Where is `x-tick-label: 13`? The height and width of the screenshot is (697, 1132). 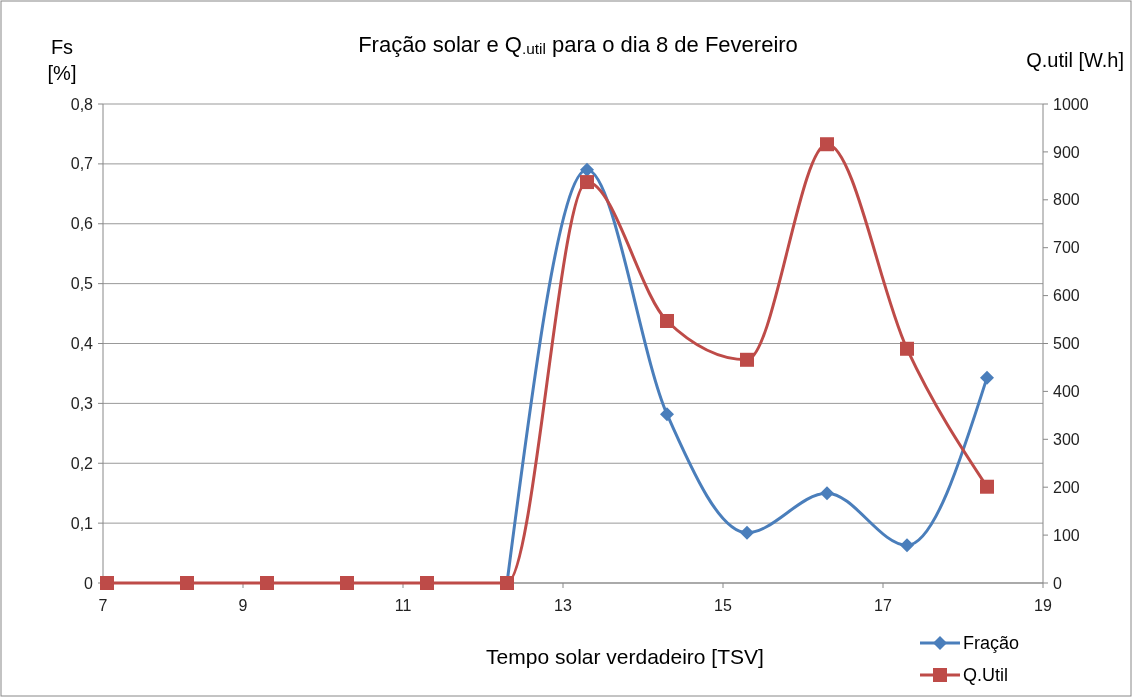
x-tick-label: 13 is located at coordinates (563, 605).